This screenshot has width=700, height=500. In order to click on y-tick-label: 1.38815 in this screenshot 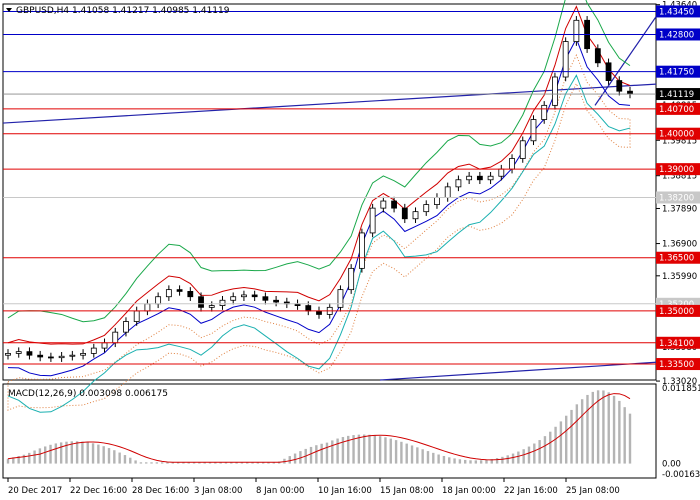, I will do `click(679, 177)`.